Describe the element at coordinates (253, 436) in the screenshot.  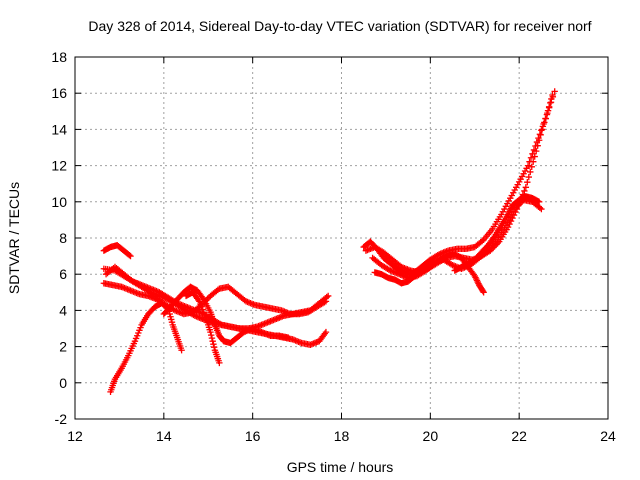
I see `x-tick-label: 16` at that location.